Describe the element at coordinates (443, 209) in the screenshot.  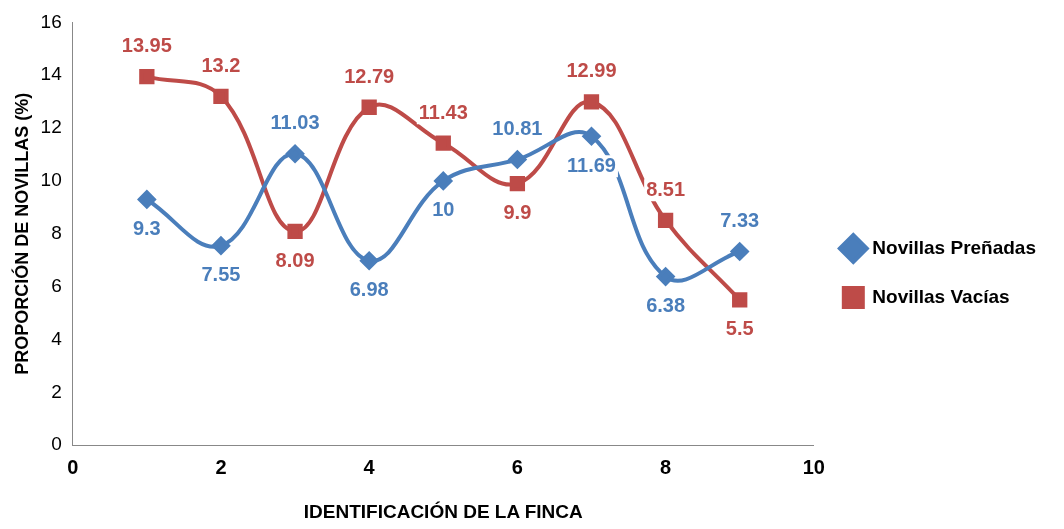
I see `data-label: 10` at that location.